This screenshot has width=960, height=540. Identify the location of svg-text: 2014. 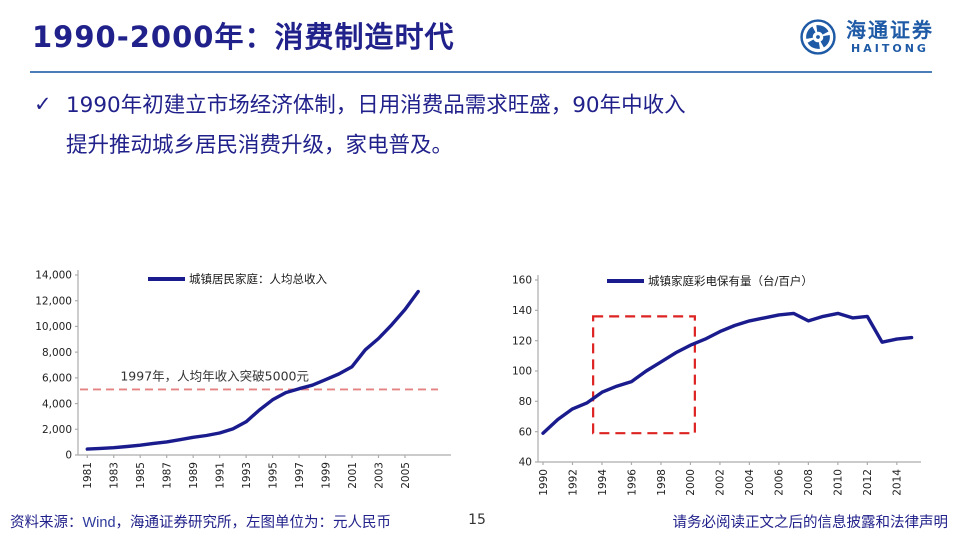
(898, 482).